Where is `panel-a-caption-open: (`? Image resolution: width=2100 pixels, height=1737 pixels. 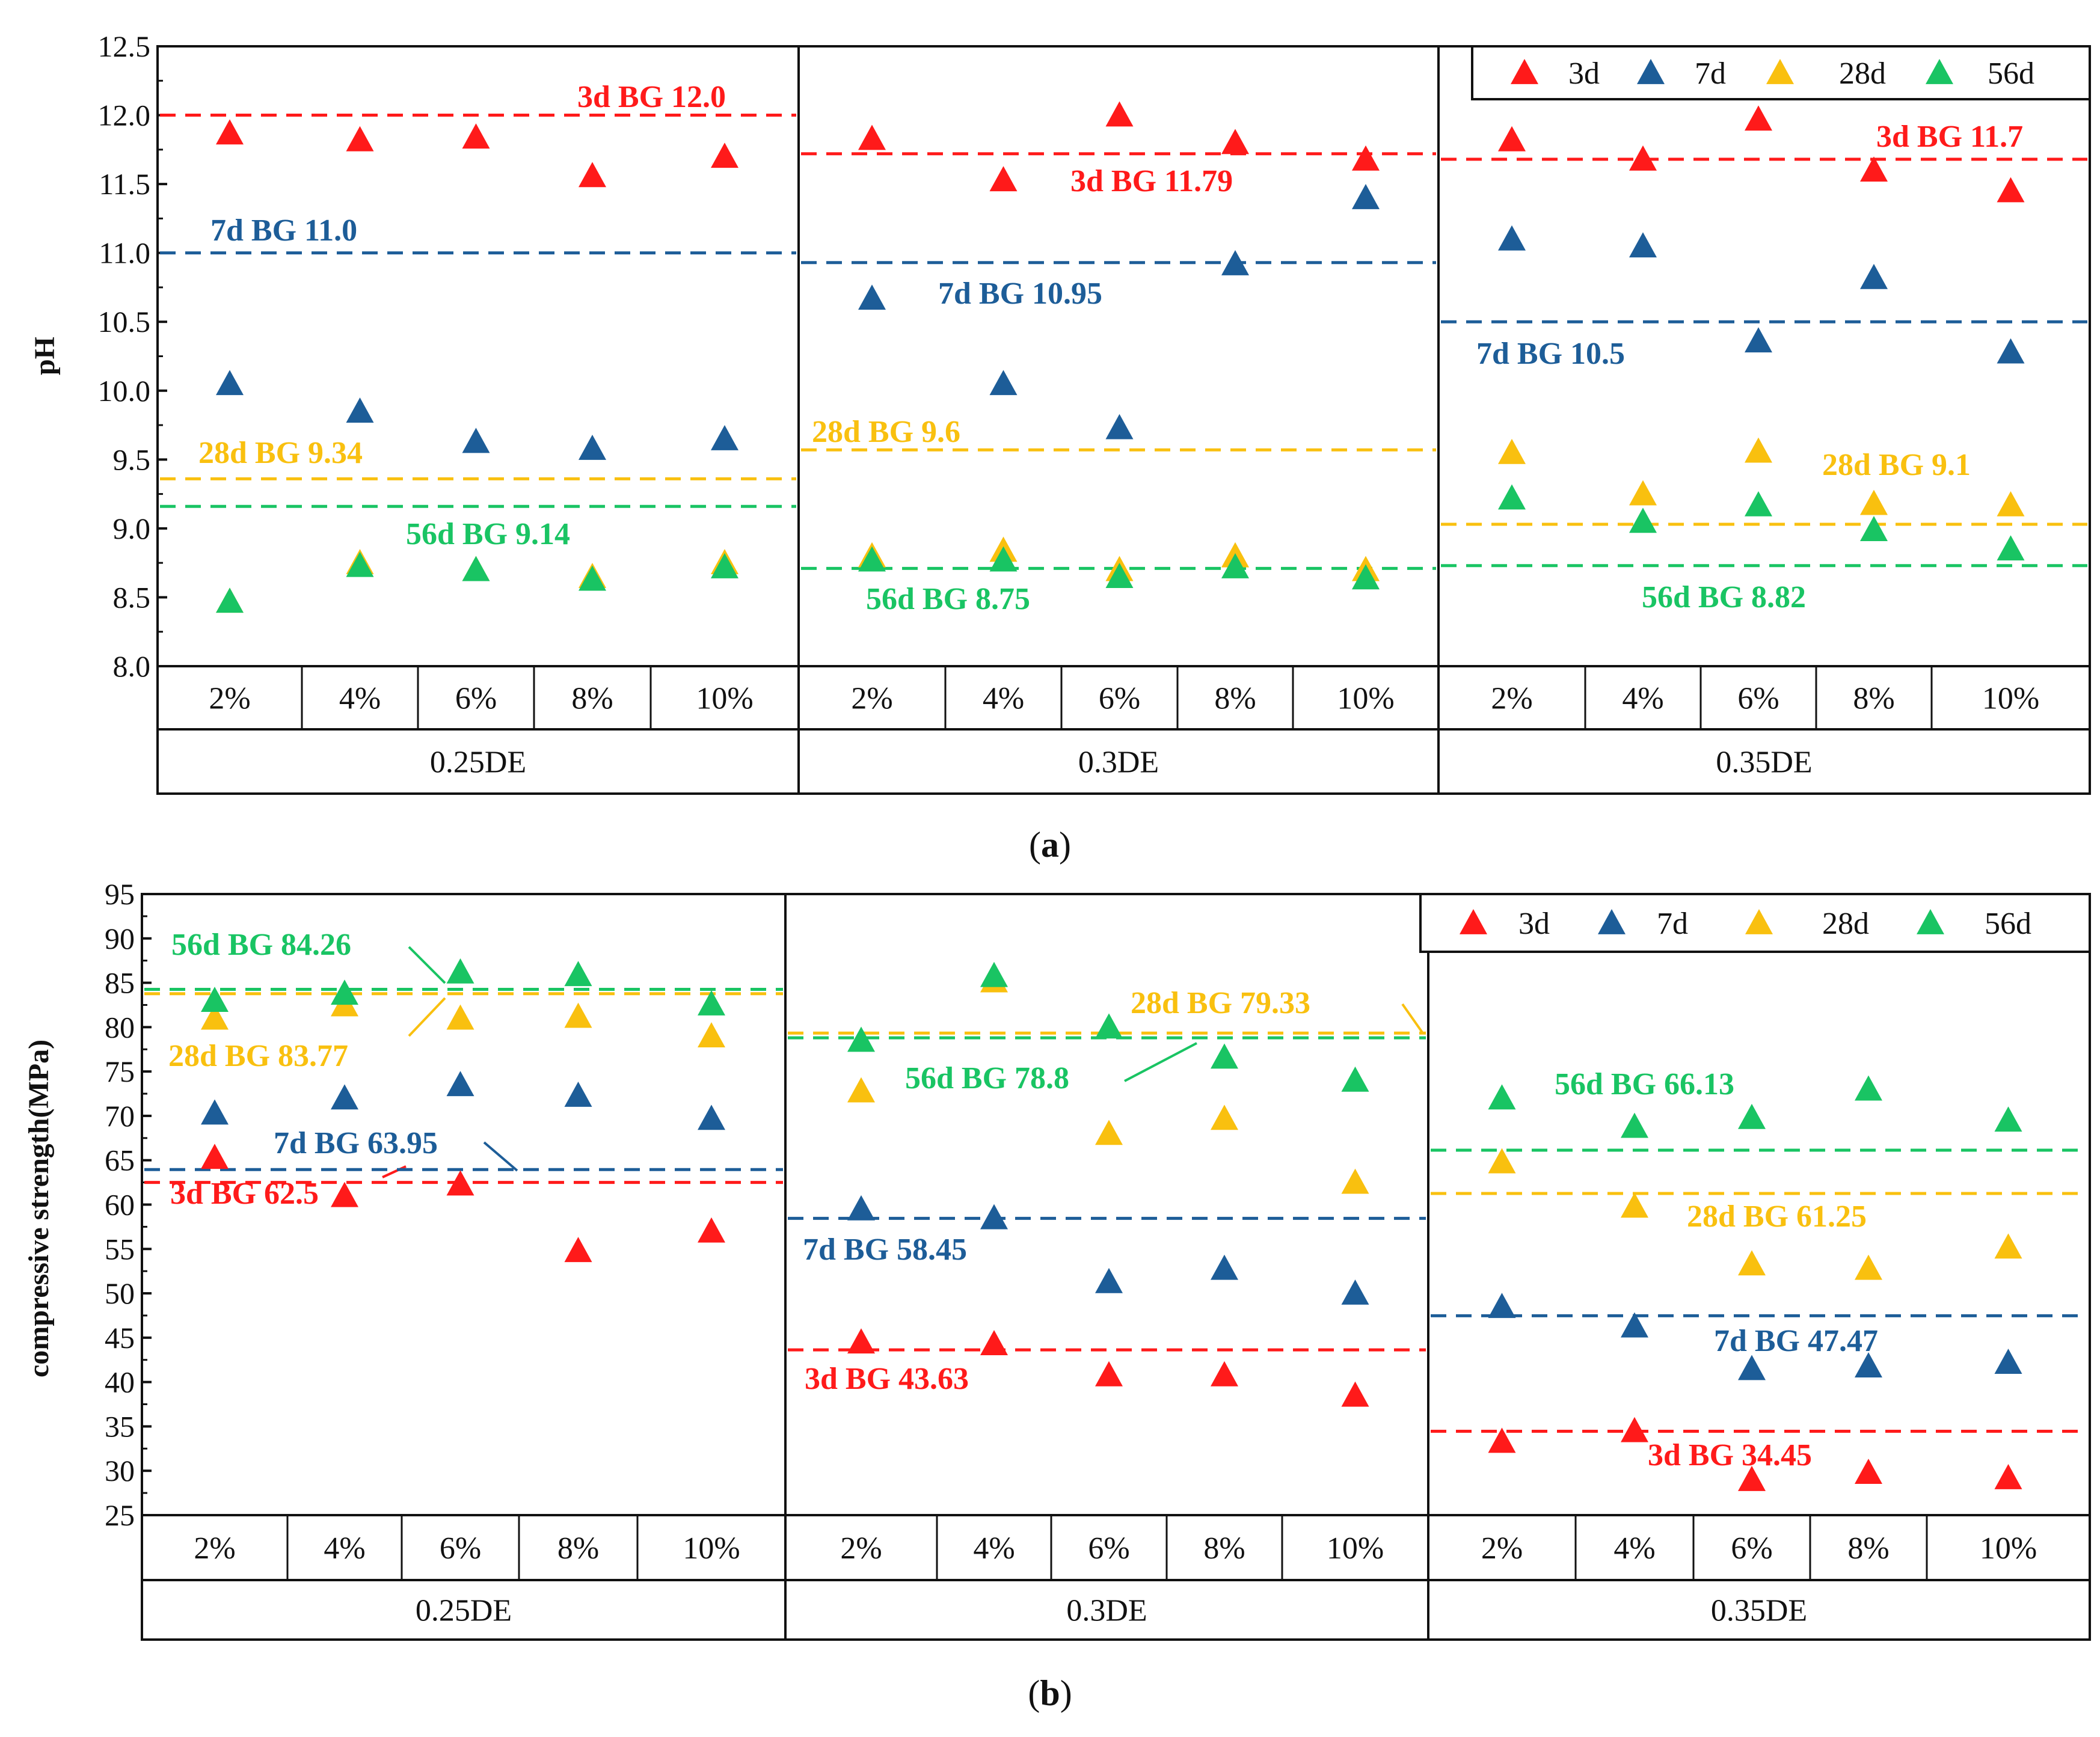
panel-a-caption-open: ( is located at coordinates (1035, 845).